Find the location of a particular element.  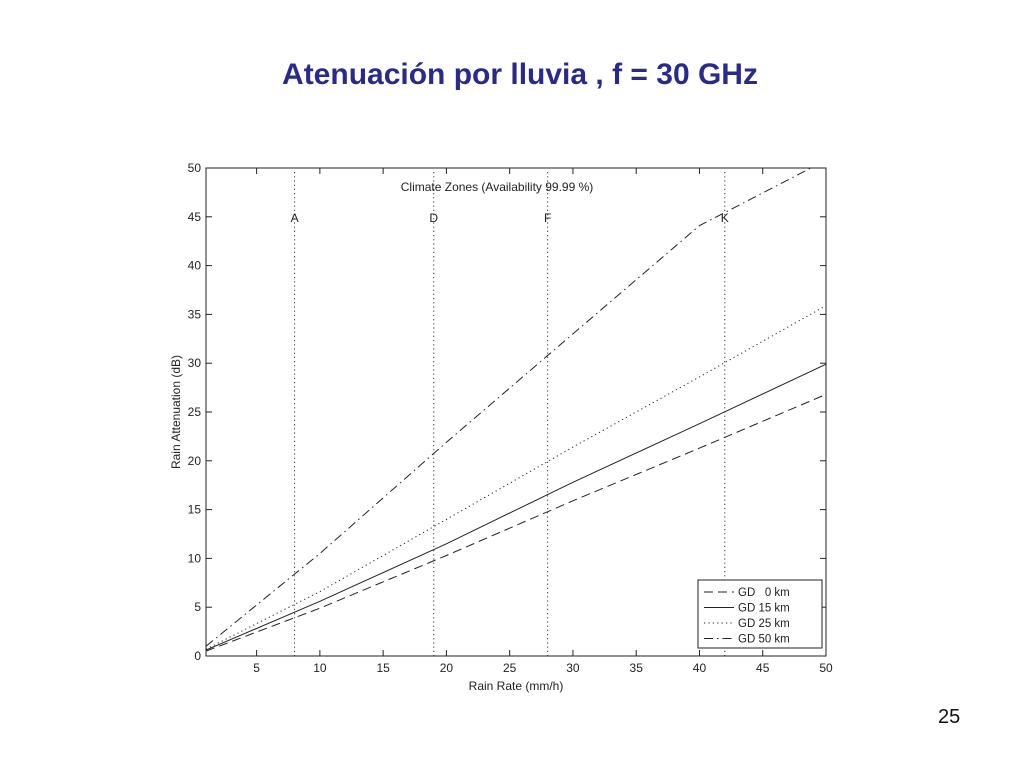

y-tick-label: 20 is located at coordinates (195, 461).